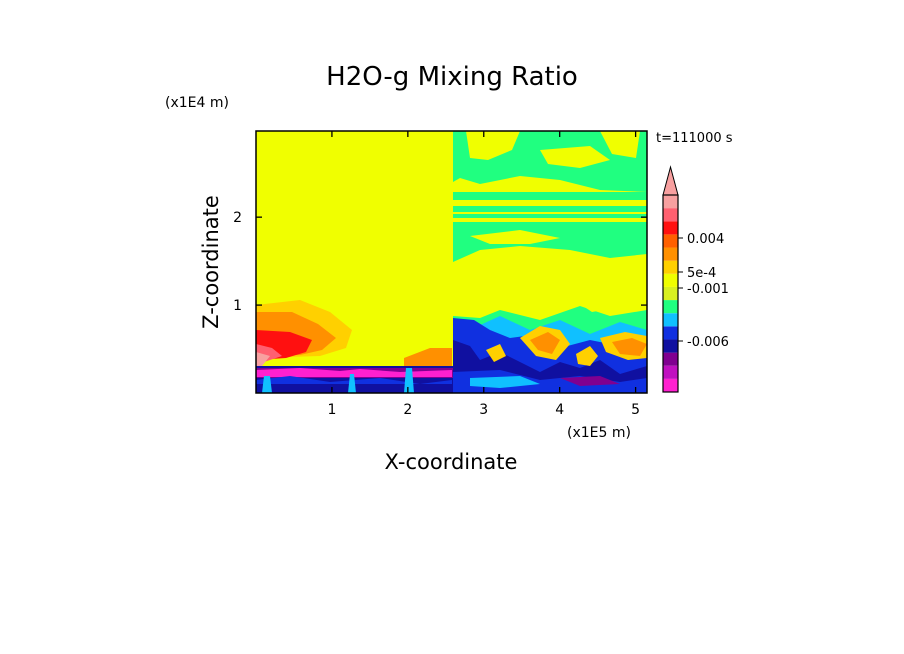  Describe the element at coordinates (451, 462) in the screenshot. I see `x-axis-label: X-coordinate` at that location.